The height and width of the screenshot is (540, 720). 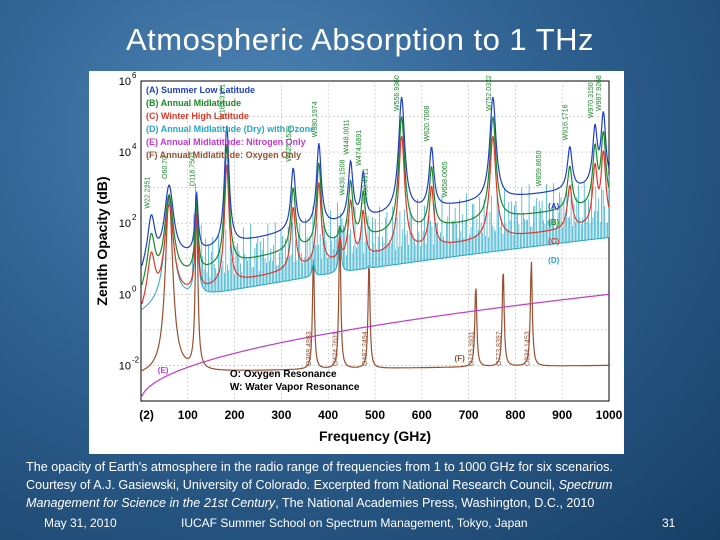 What do you see at coordinates (553, 260) in the screenshot?
I see `curve-tag: (D)` at bounding box center [553, 260].